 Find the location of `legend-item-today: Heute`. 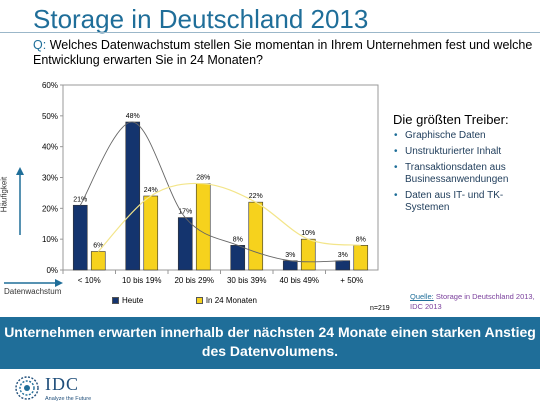

legend-item-today: Heute is located at coordinates (127, 300).